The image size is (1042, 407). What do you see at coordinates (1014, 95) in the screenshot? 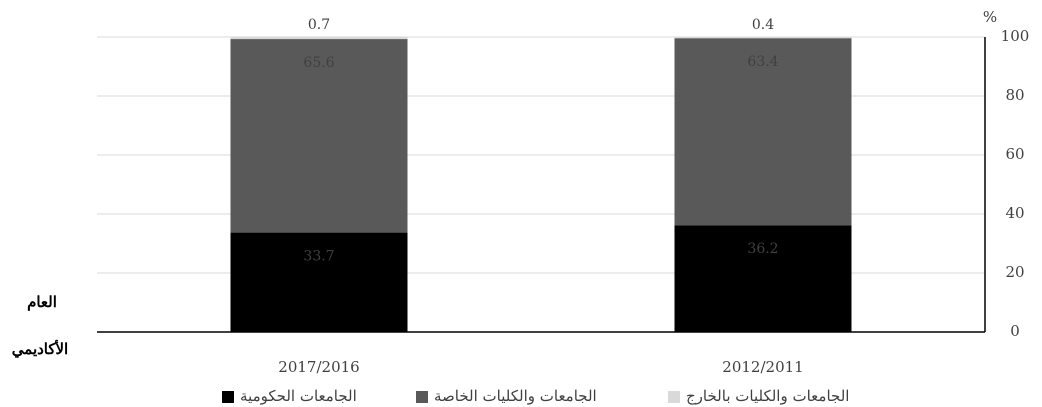
I see `y-tick-label: 80` at bounding box center [1014, 95].